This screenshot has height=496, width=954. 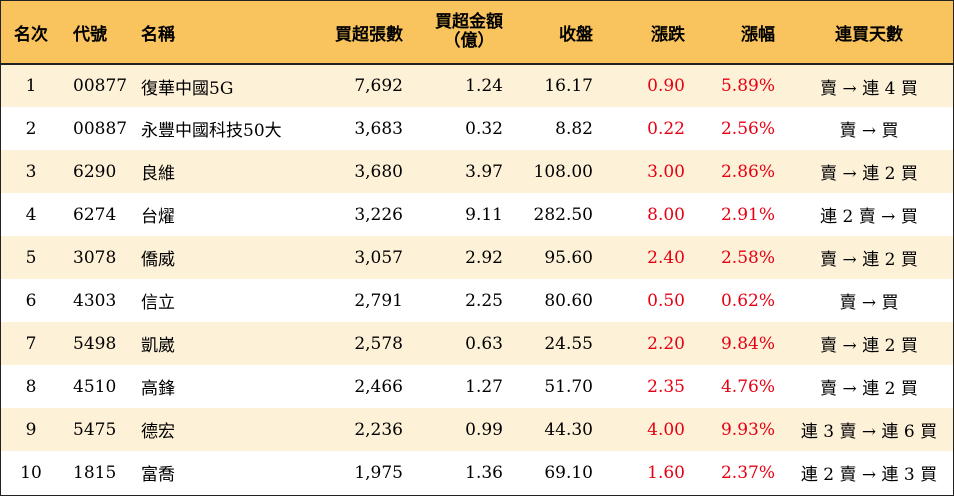 I want to click on cell-net-buy-lots: 3,680, so click(x=378, y=171).